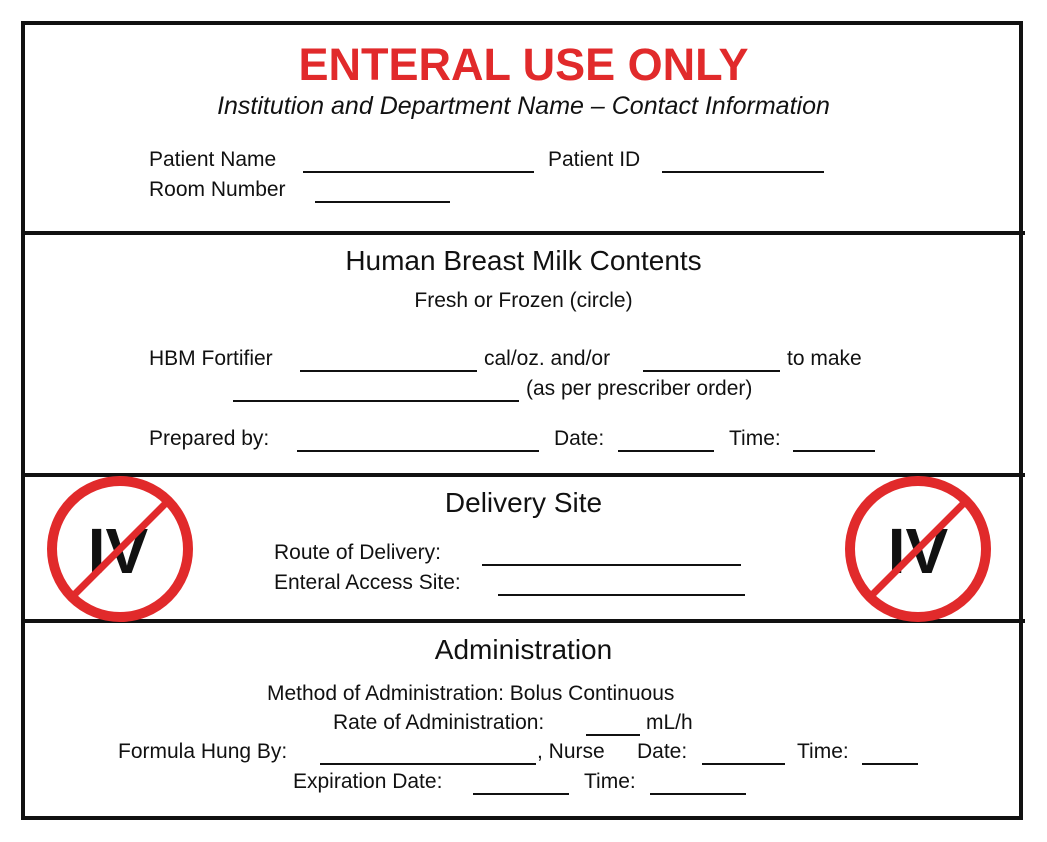 Image resolution: width=1047 pixels, height=842 pixels. Describe the element at coordinates (418, 172) in the screenshot. I see `patient-name-field` at that location.